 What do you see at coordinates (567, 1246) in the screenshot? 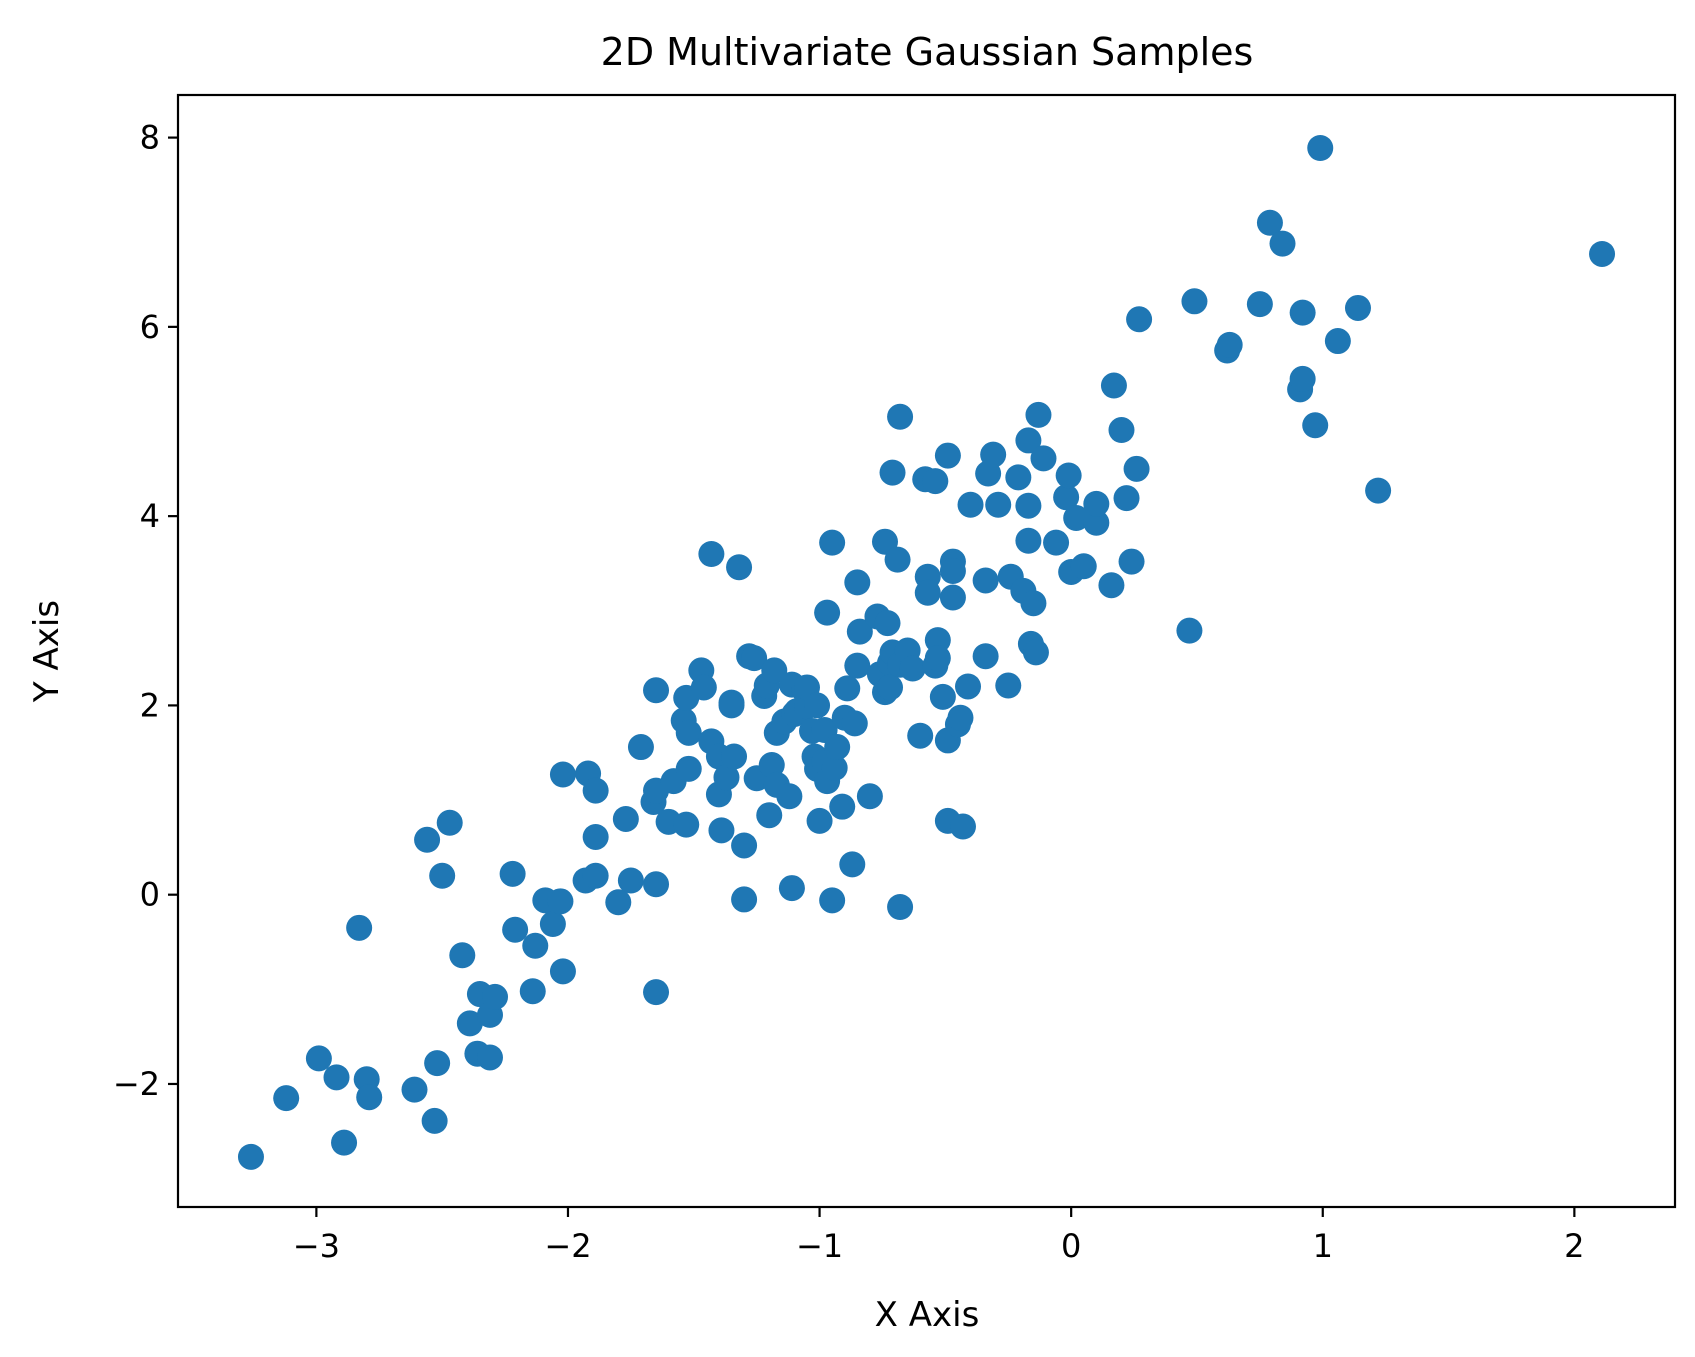
I see `x-tick-label: −2` at bounding box center [567, 1246].